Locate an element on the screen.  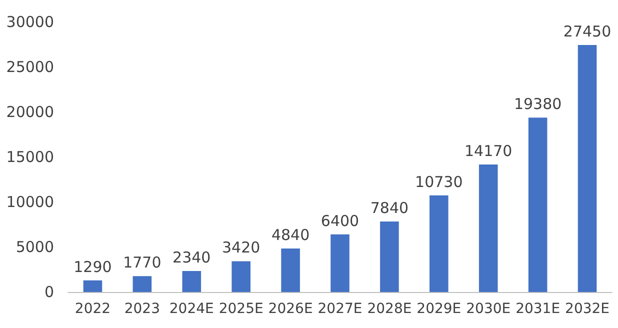
y-tick-label: 5000 is located at coordinates (35, 247).